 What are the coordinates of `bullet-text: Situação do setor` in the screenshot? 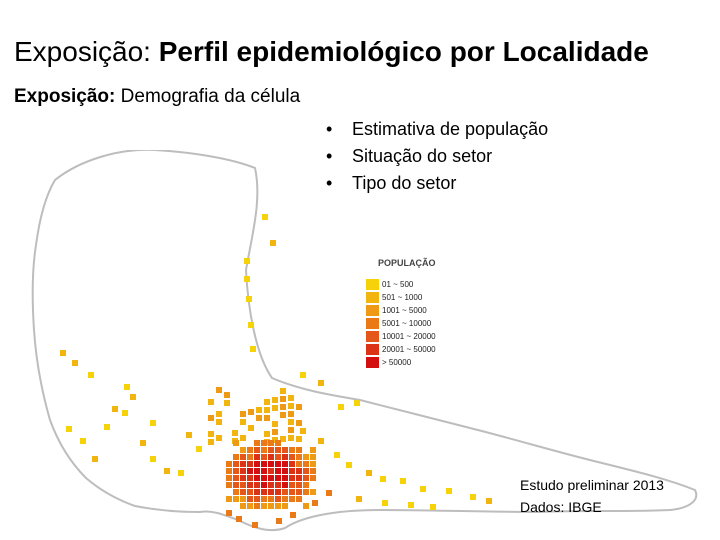 It's located at (422, 156).